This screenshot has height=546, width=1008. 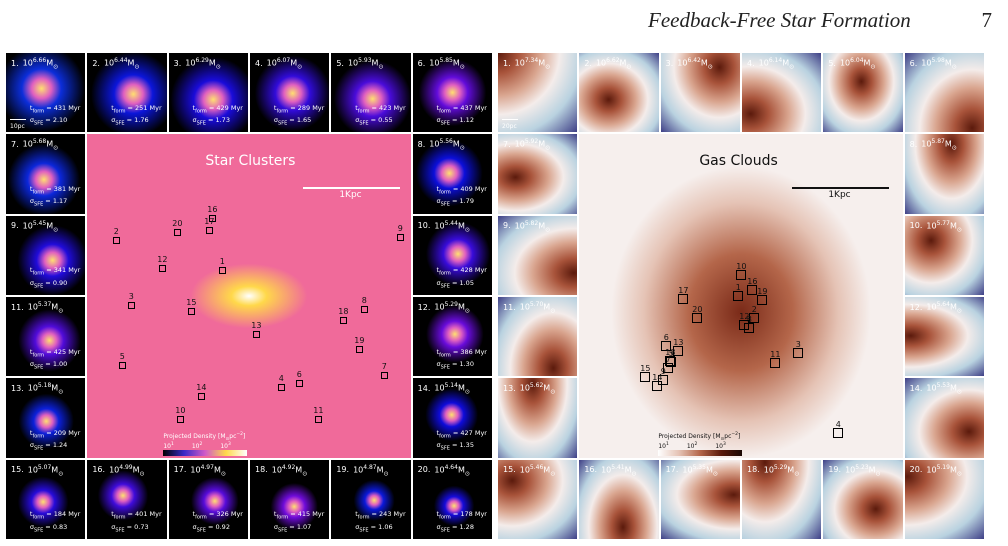 What do you see at coordinates (55, 366) in the screenshot?
I see `sfe-dispersion: σSFE = 1.00` at bounding box center [55, 366].